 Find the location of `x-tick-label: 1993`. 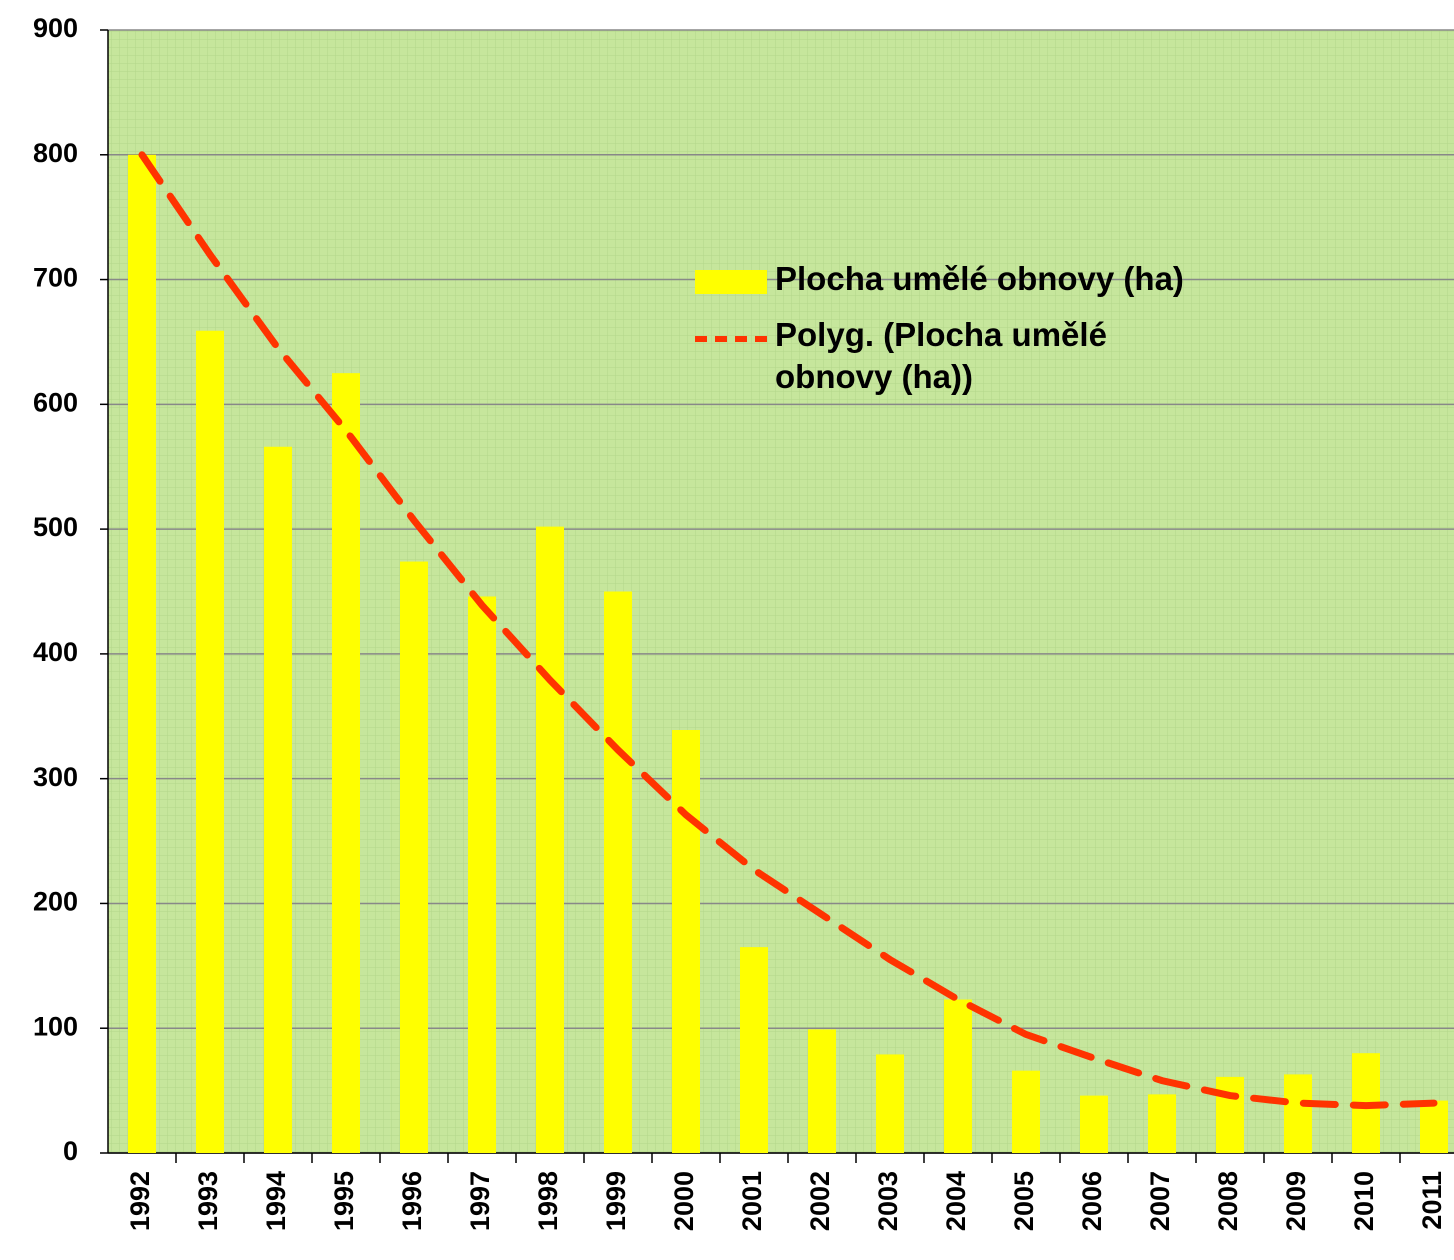

x-tick-label: 1993 is located at coordinates (208, 1201).